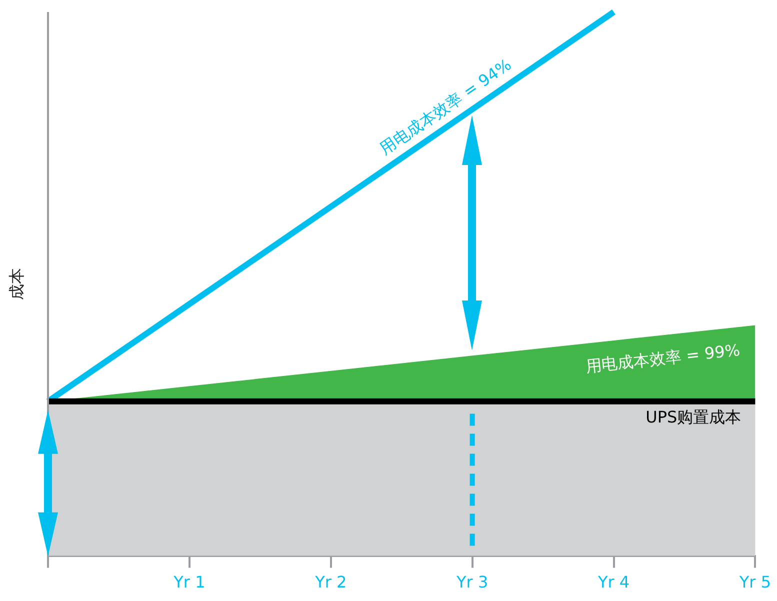 The width and height of the screenshot is (777, 601). What do you see at coordinates (189, 582) in the screenshot?
I see `x-tick-label: Yr 1` at bounding box center [189, 582].